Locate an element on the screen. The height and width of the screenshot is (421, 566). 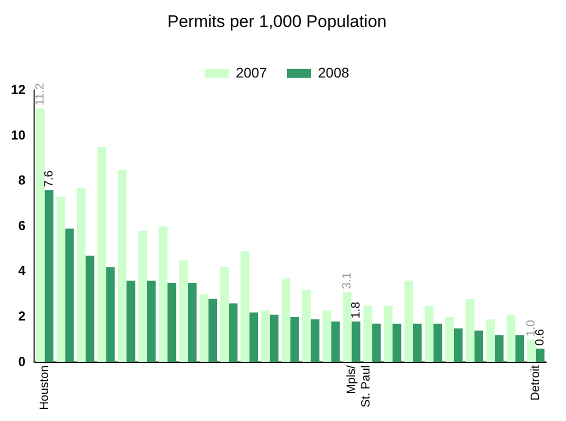
y-tick-label: 0 is located at coordinates (22, 361).